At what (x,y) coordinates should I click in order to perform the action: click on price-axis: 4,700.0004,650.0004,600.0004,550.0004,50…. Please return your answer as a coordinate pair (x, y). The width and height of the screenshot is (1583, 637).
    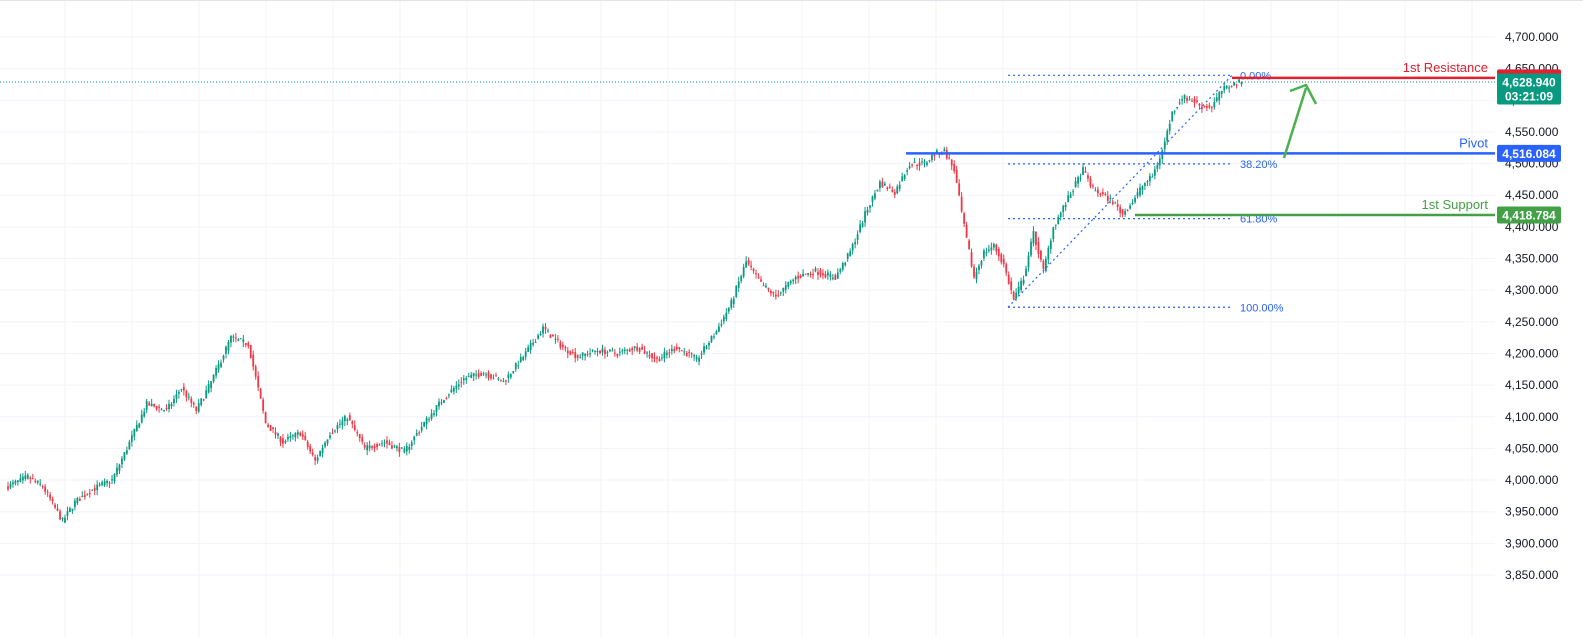
    Looking at the image, I should click on (1532, 306).